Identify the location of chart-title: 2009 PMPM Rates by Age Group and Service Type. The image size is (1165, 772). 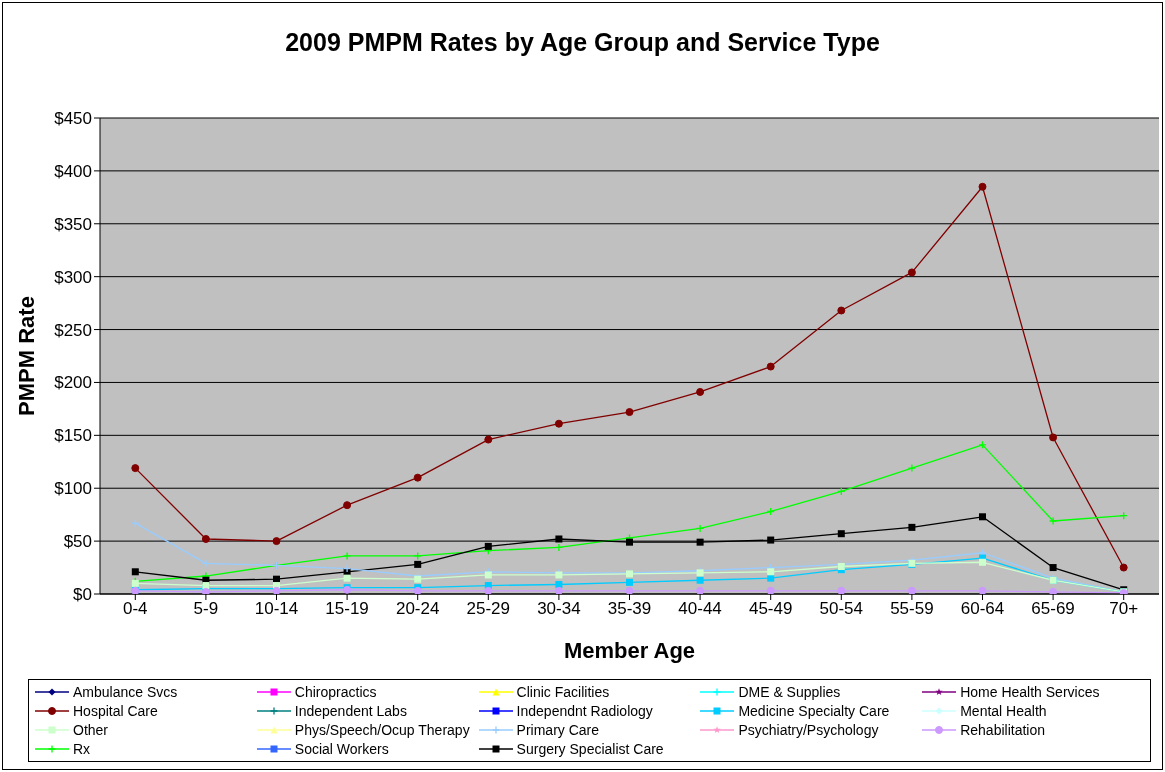
(582, 42).